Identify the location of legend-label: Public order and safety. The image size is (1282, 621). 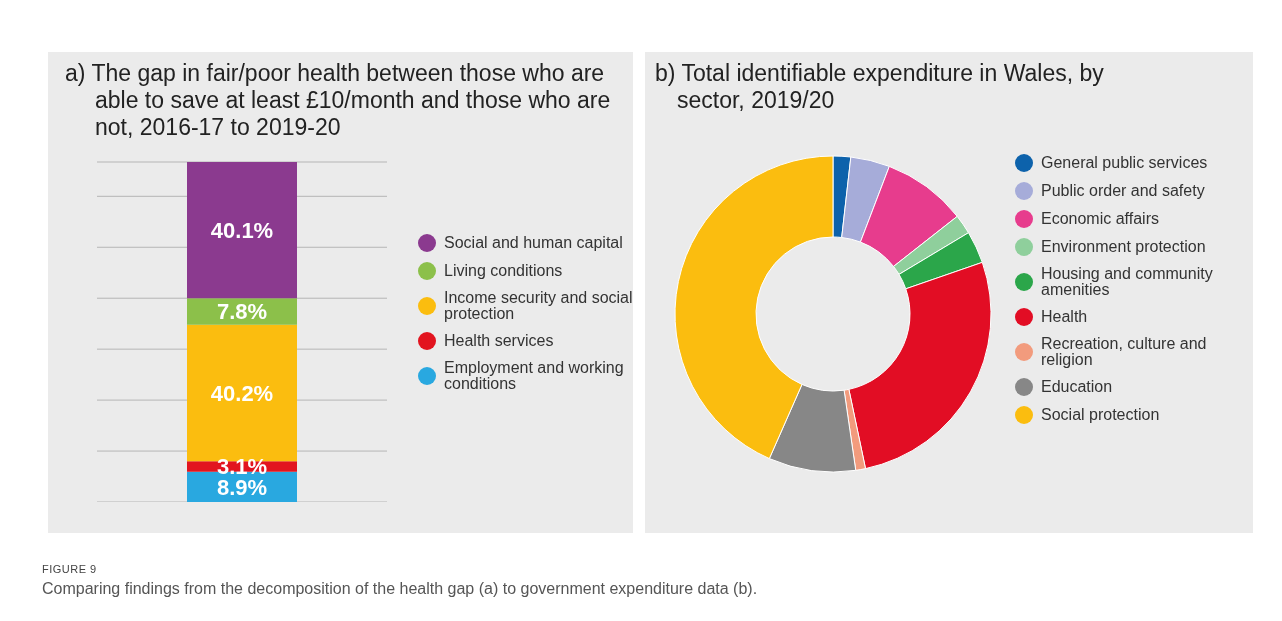
(1123, 190).